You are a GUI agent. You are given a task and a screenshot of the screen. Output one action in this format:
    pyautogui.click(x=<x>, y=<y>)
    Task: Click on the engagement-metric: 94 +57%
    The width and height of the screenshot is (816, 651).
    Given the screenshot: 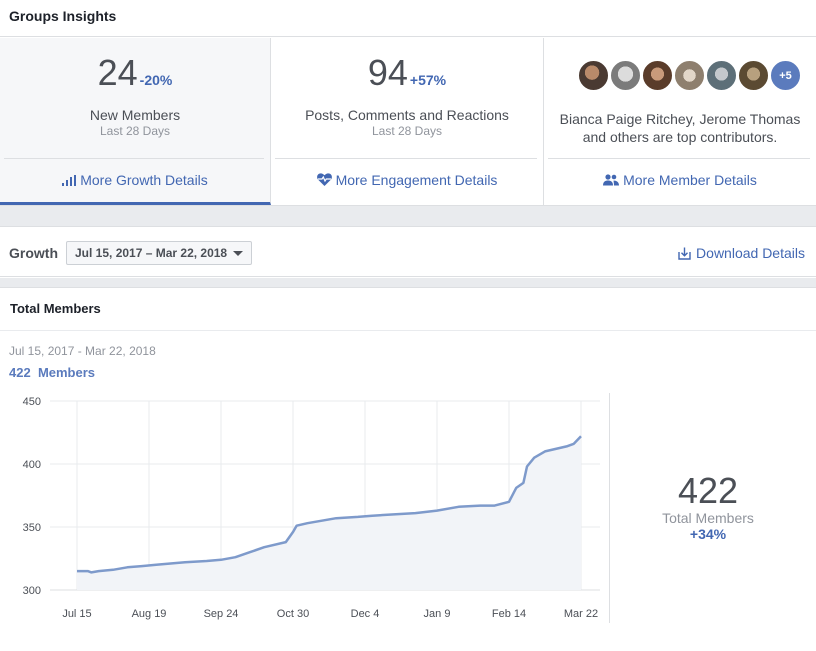 What is the action you would take?
    pyautogui.click(x=407, y=73)
    